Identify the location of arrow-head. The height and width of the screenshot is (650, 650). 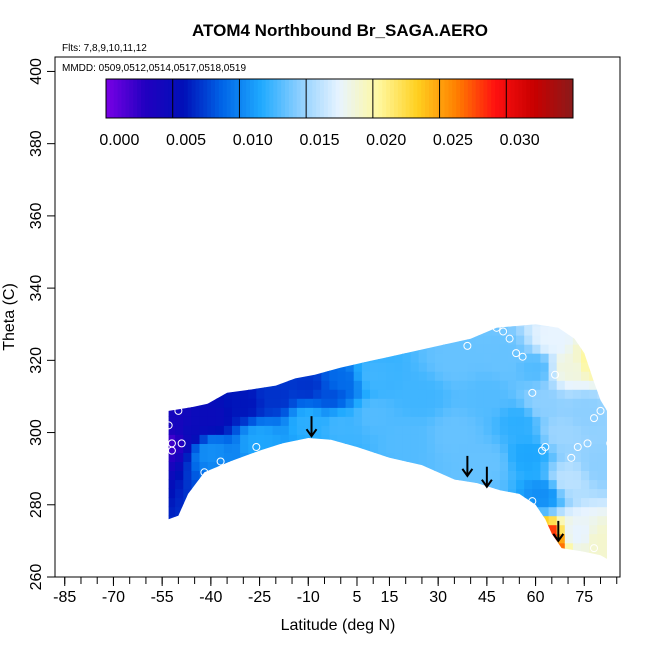
(558, 538).